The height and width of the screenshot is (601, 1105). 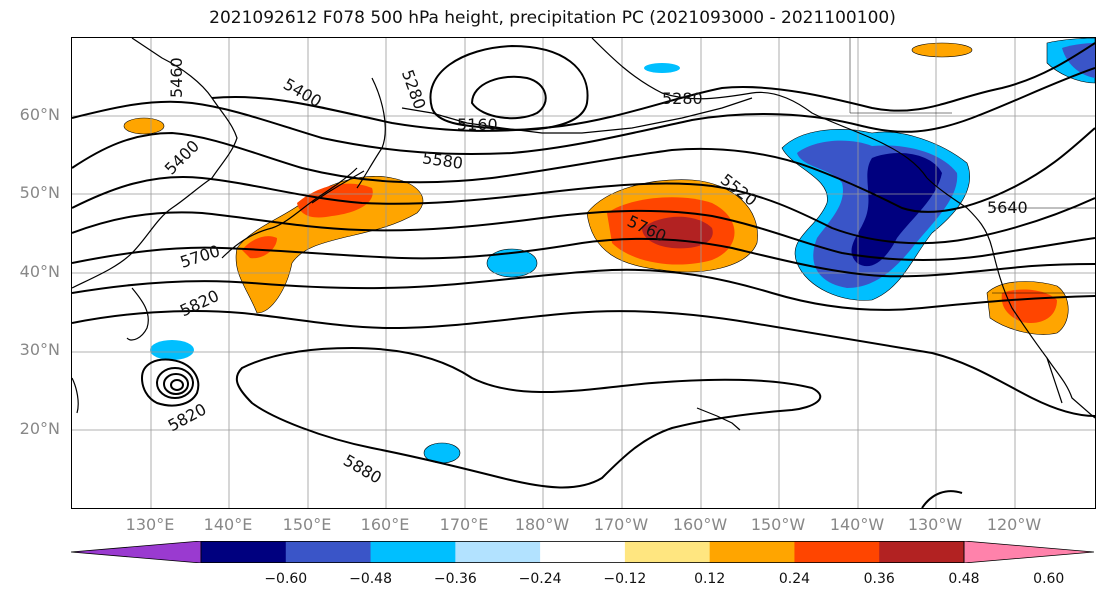 What do you see at coordinates (879, 579) in the screenshot?
I see `colorbar-tick-label: 0.36` at bounding box center [879, 579].